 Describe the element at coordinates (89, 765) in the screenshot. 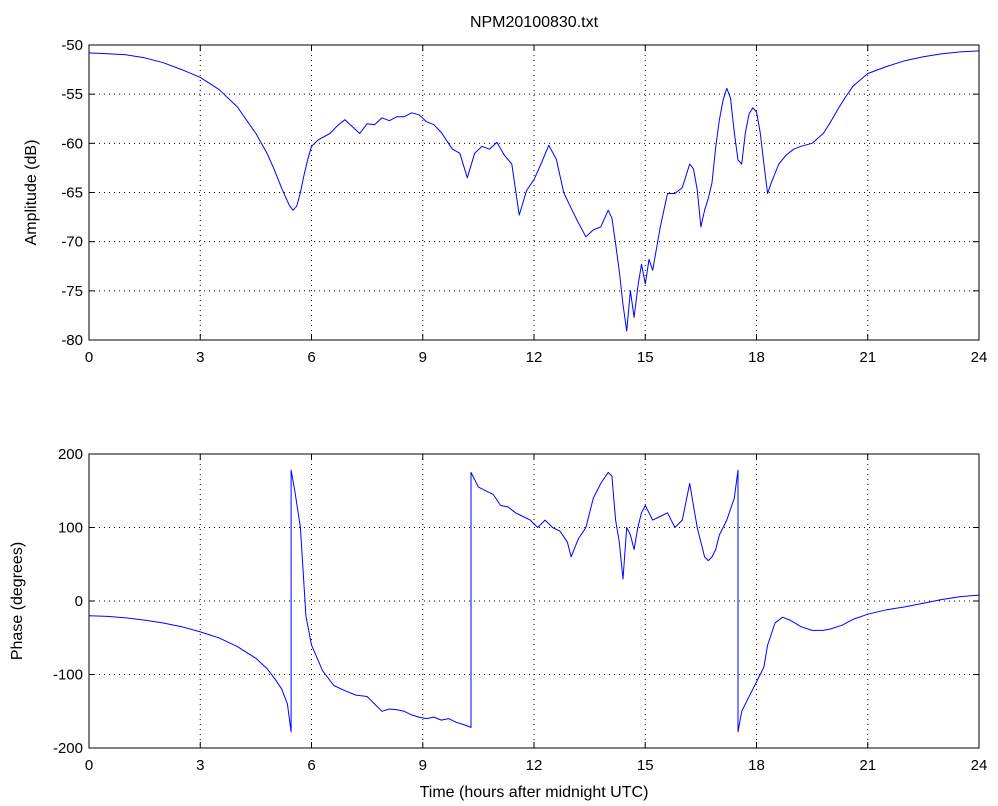

I see `phase-x-tick-label: 0` at that location.